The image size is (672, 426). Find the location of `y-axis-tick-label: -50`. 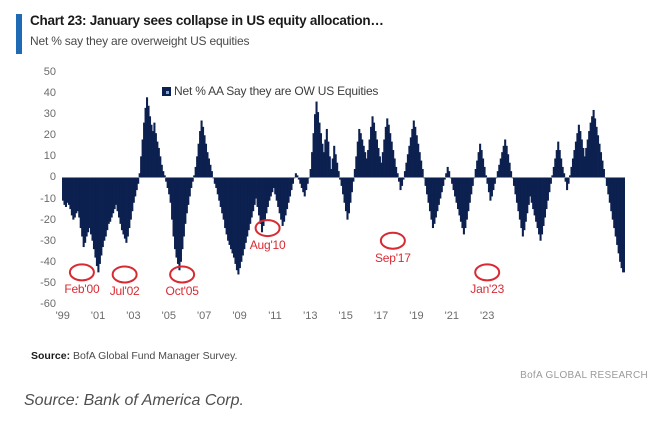

y-axis-tick-label: -50 is located at coordinates (48, 282).